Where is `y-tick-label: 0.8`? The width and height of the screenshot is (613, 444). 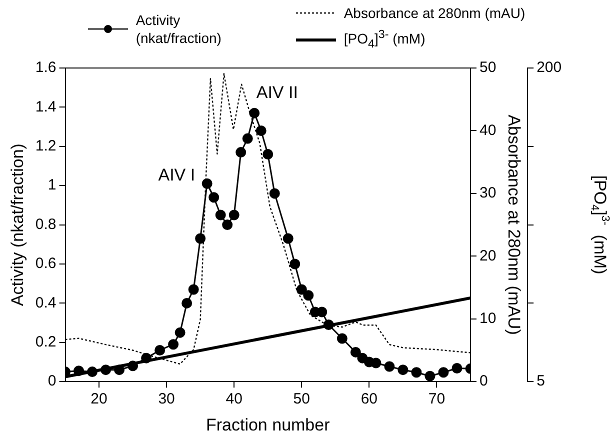 y-tick-label: 0.8 is located at coordinates (45, 224).